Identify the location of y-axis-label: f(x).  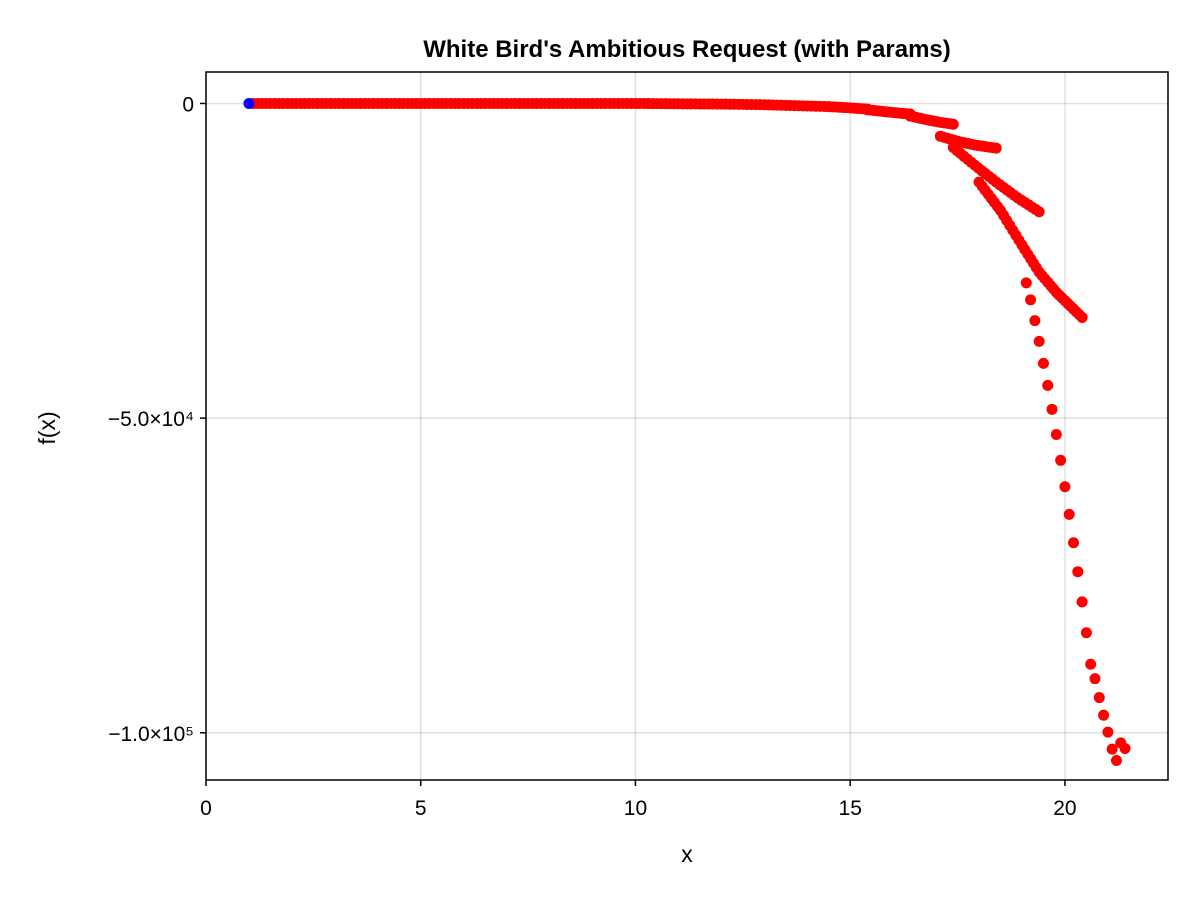
(47, 427).